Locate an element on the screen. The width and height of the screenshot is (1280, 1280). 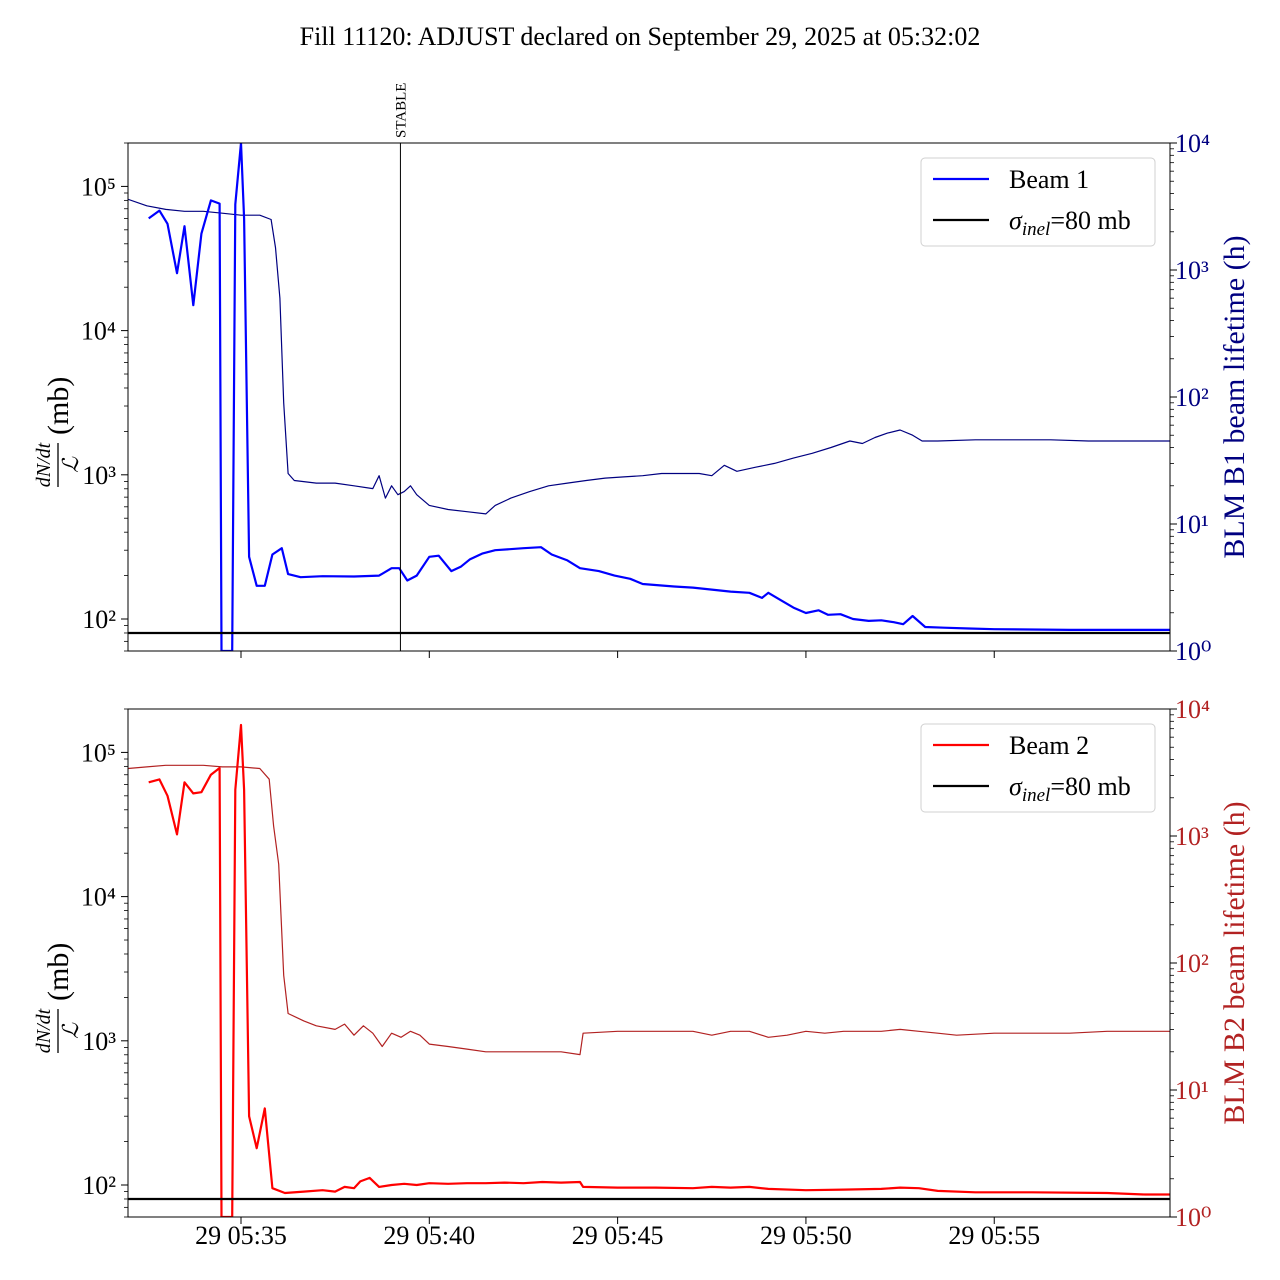
legend: Beam 1 σinel=80 mb is located at coordinates (1038, 202).